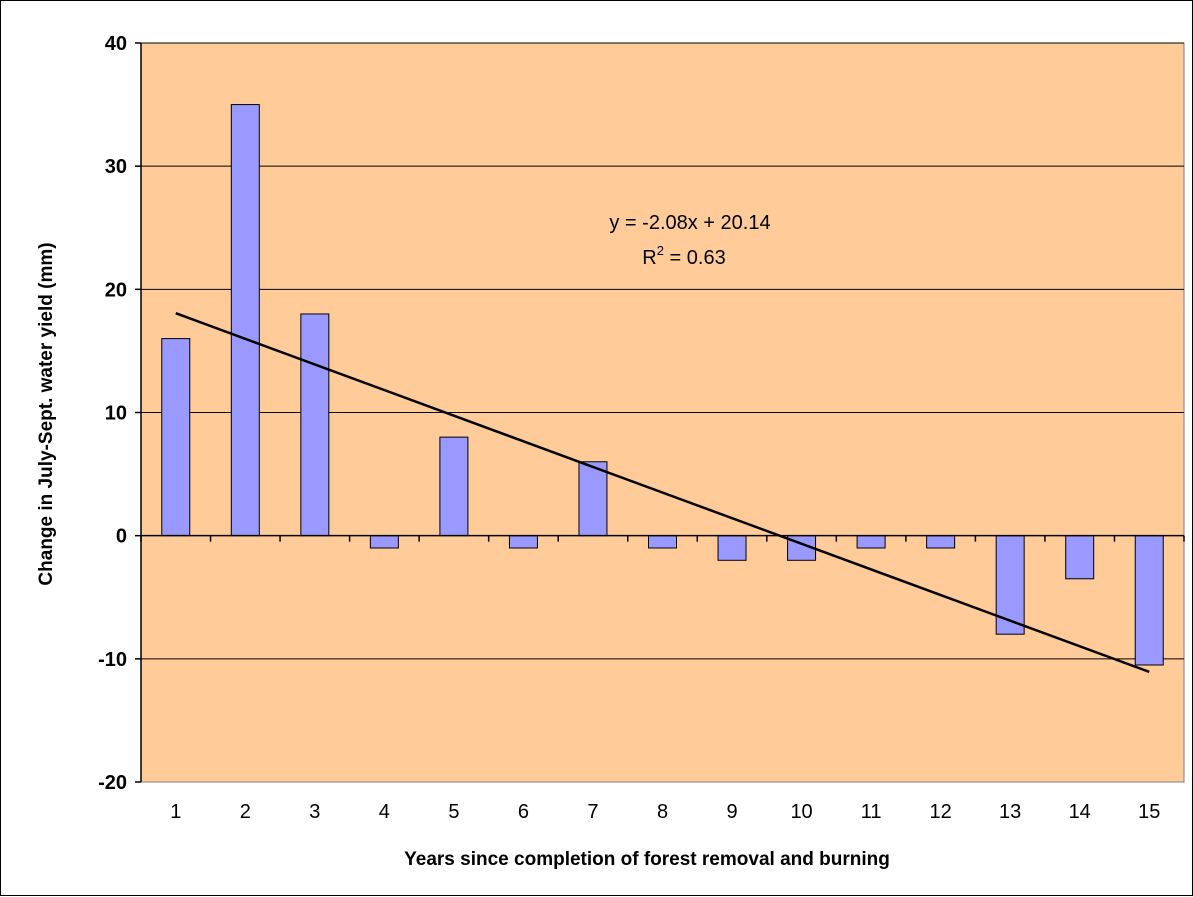 This screenshot has width=1193, height=897. Describe the element at coordinates (660, 250) in the screenshot. I see `r-squared-superscript: 2` at that location.